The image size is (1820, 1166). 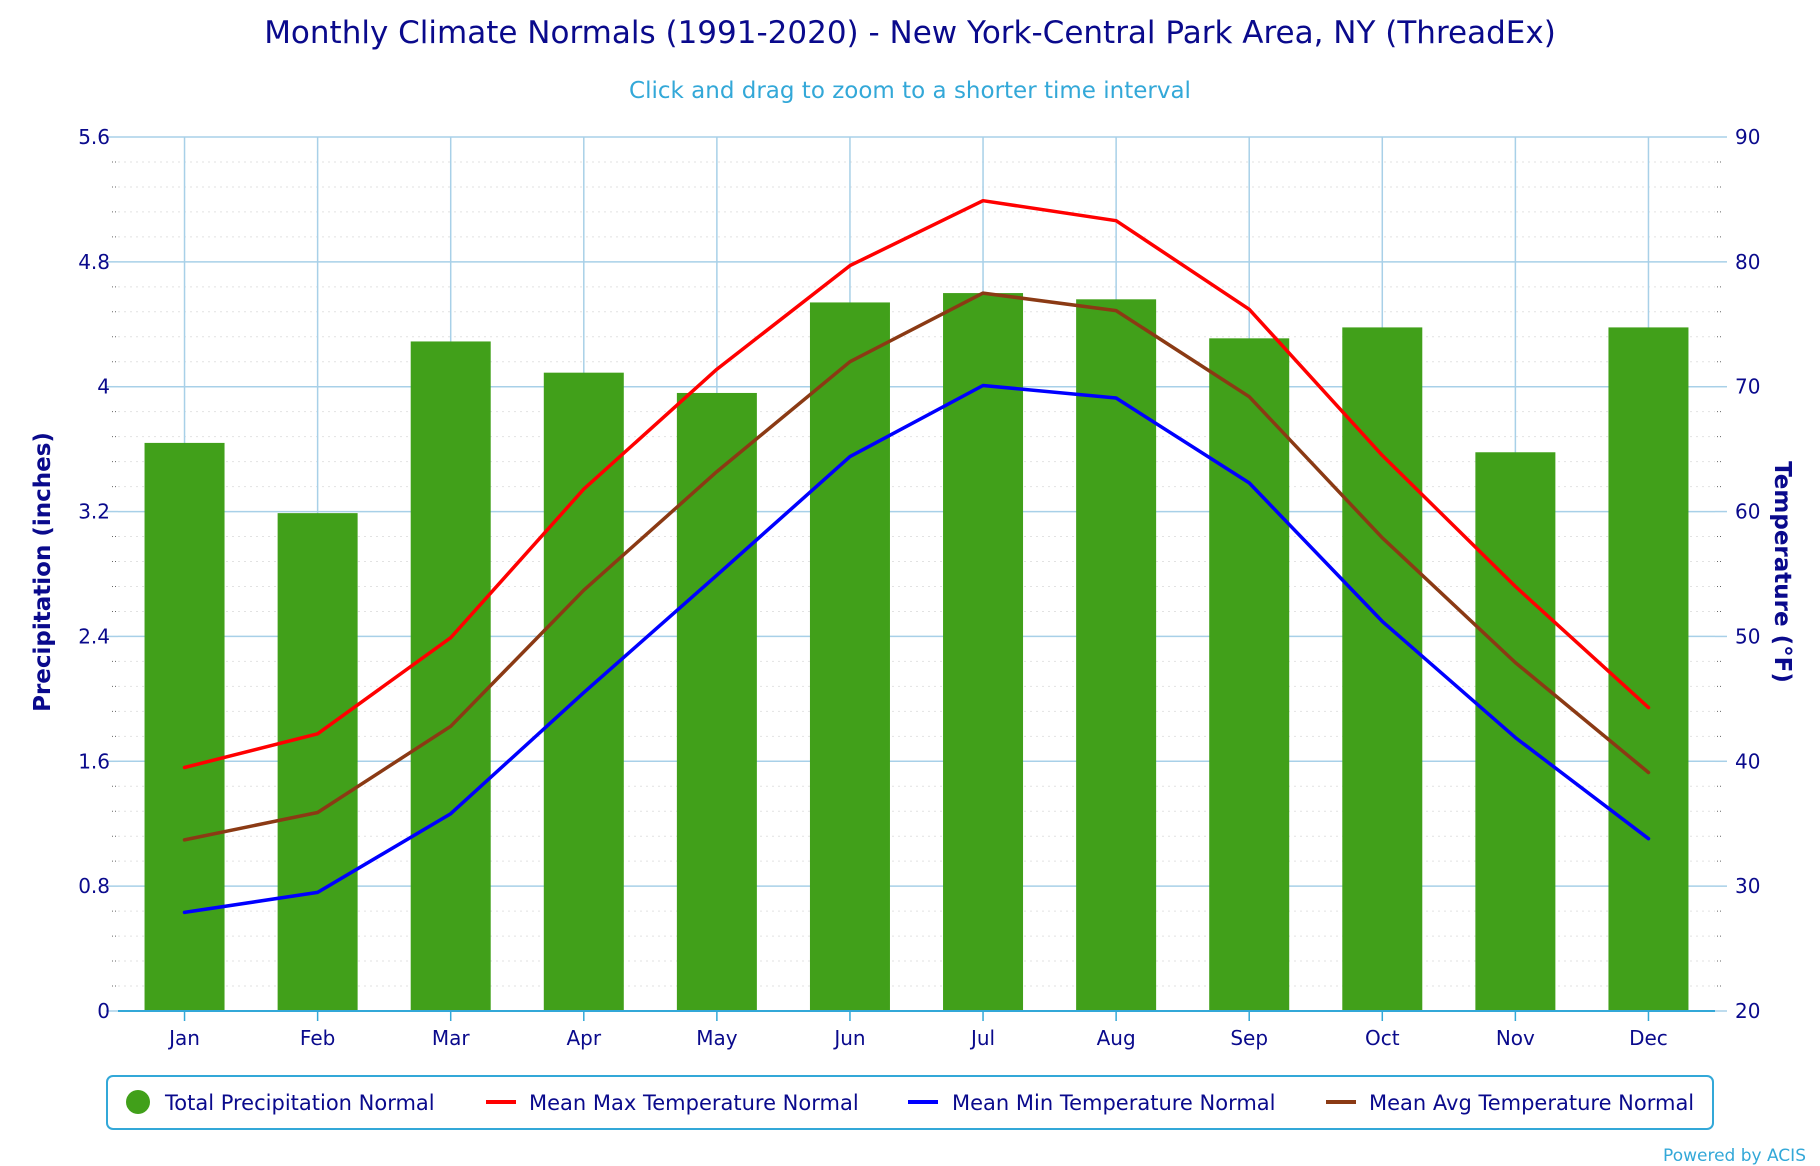 I want to click on right-axis-title: Temperature (°F), so click(x=1782, y=572).